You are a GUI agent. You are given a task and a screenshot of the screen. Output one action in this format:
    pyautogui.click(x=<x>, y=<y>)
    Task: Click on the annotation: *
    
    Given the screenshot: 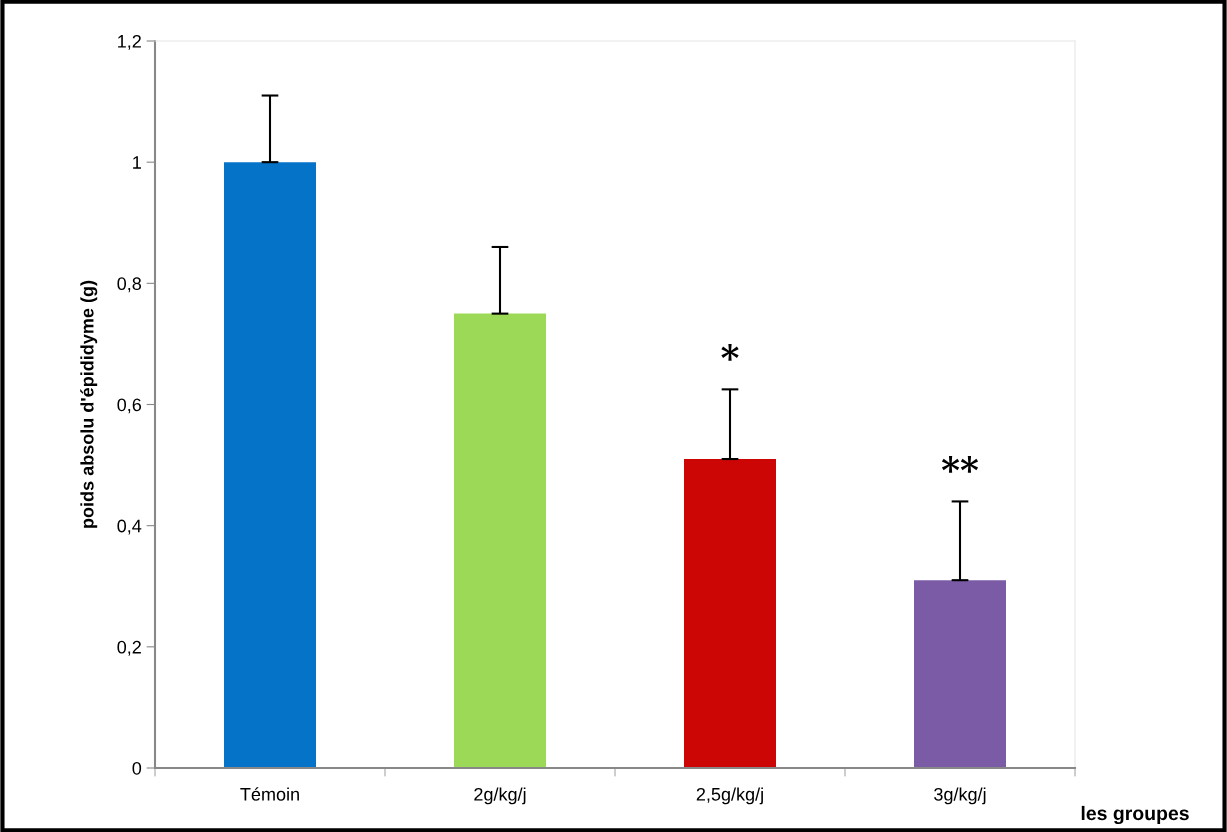 What is the action you would take?
    pyautogui.click(x=730, y=352)
    